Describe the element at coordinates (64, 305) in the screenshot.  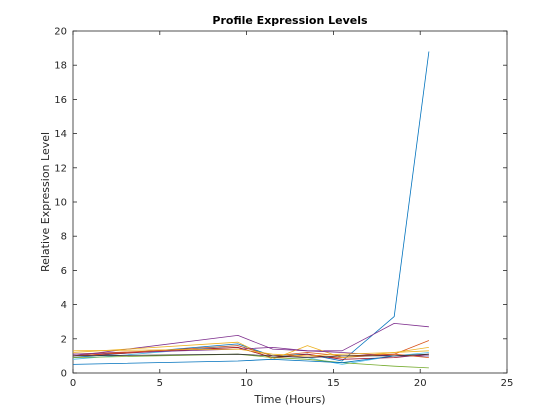
I see `y-tick-label: 4` at that location.